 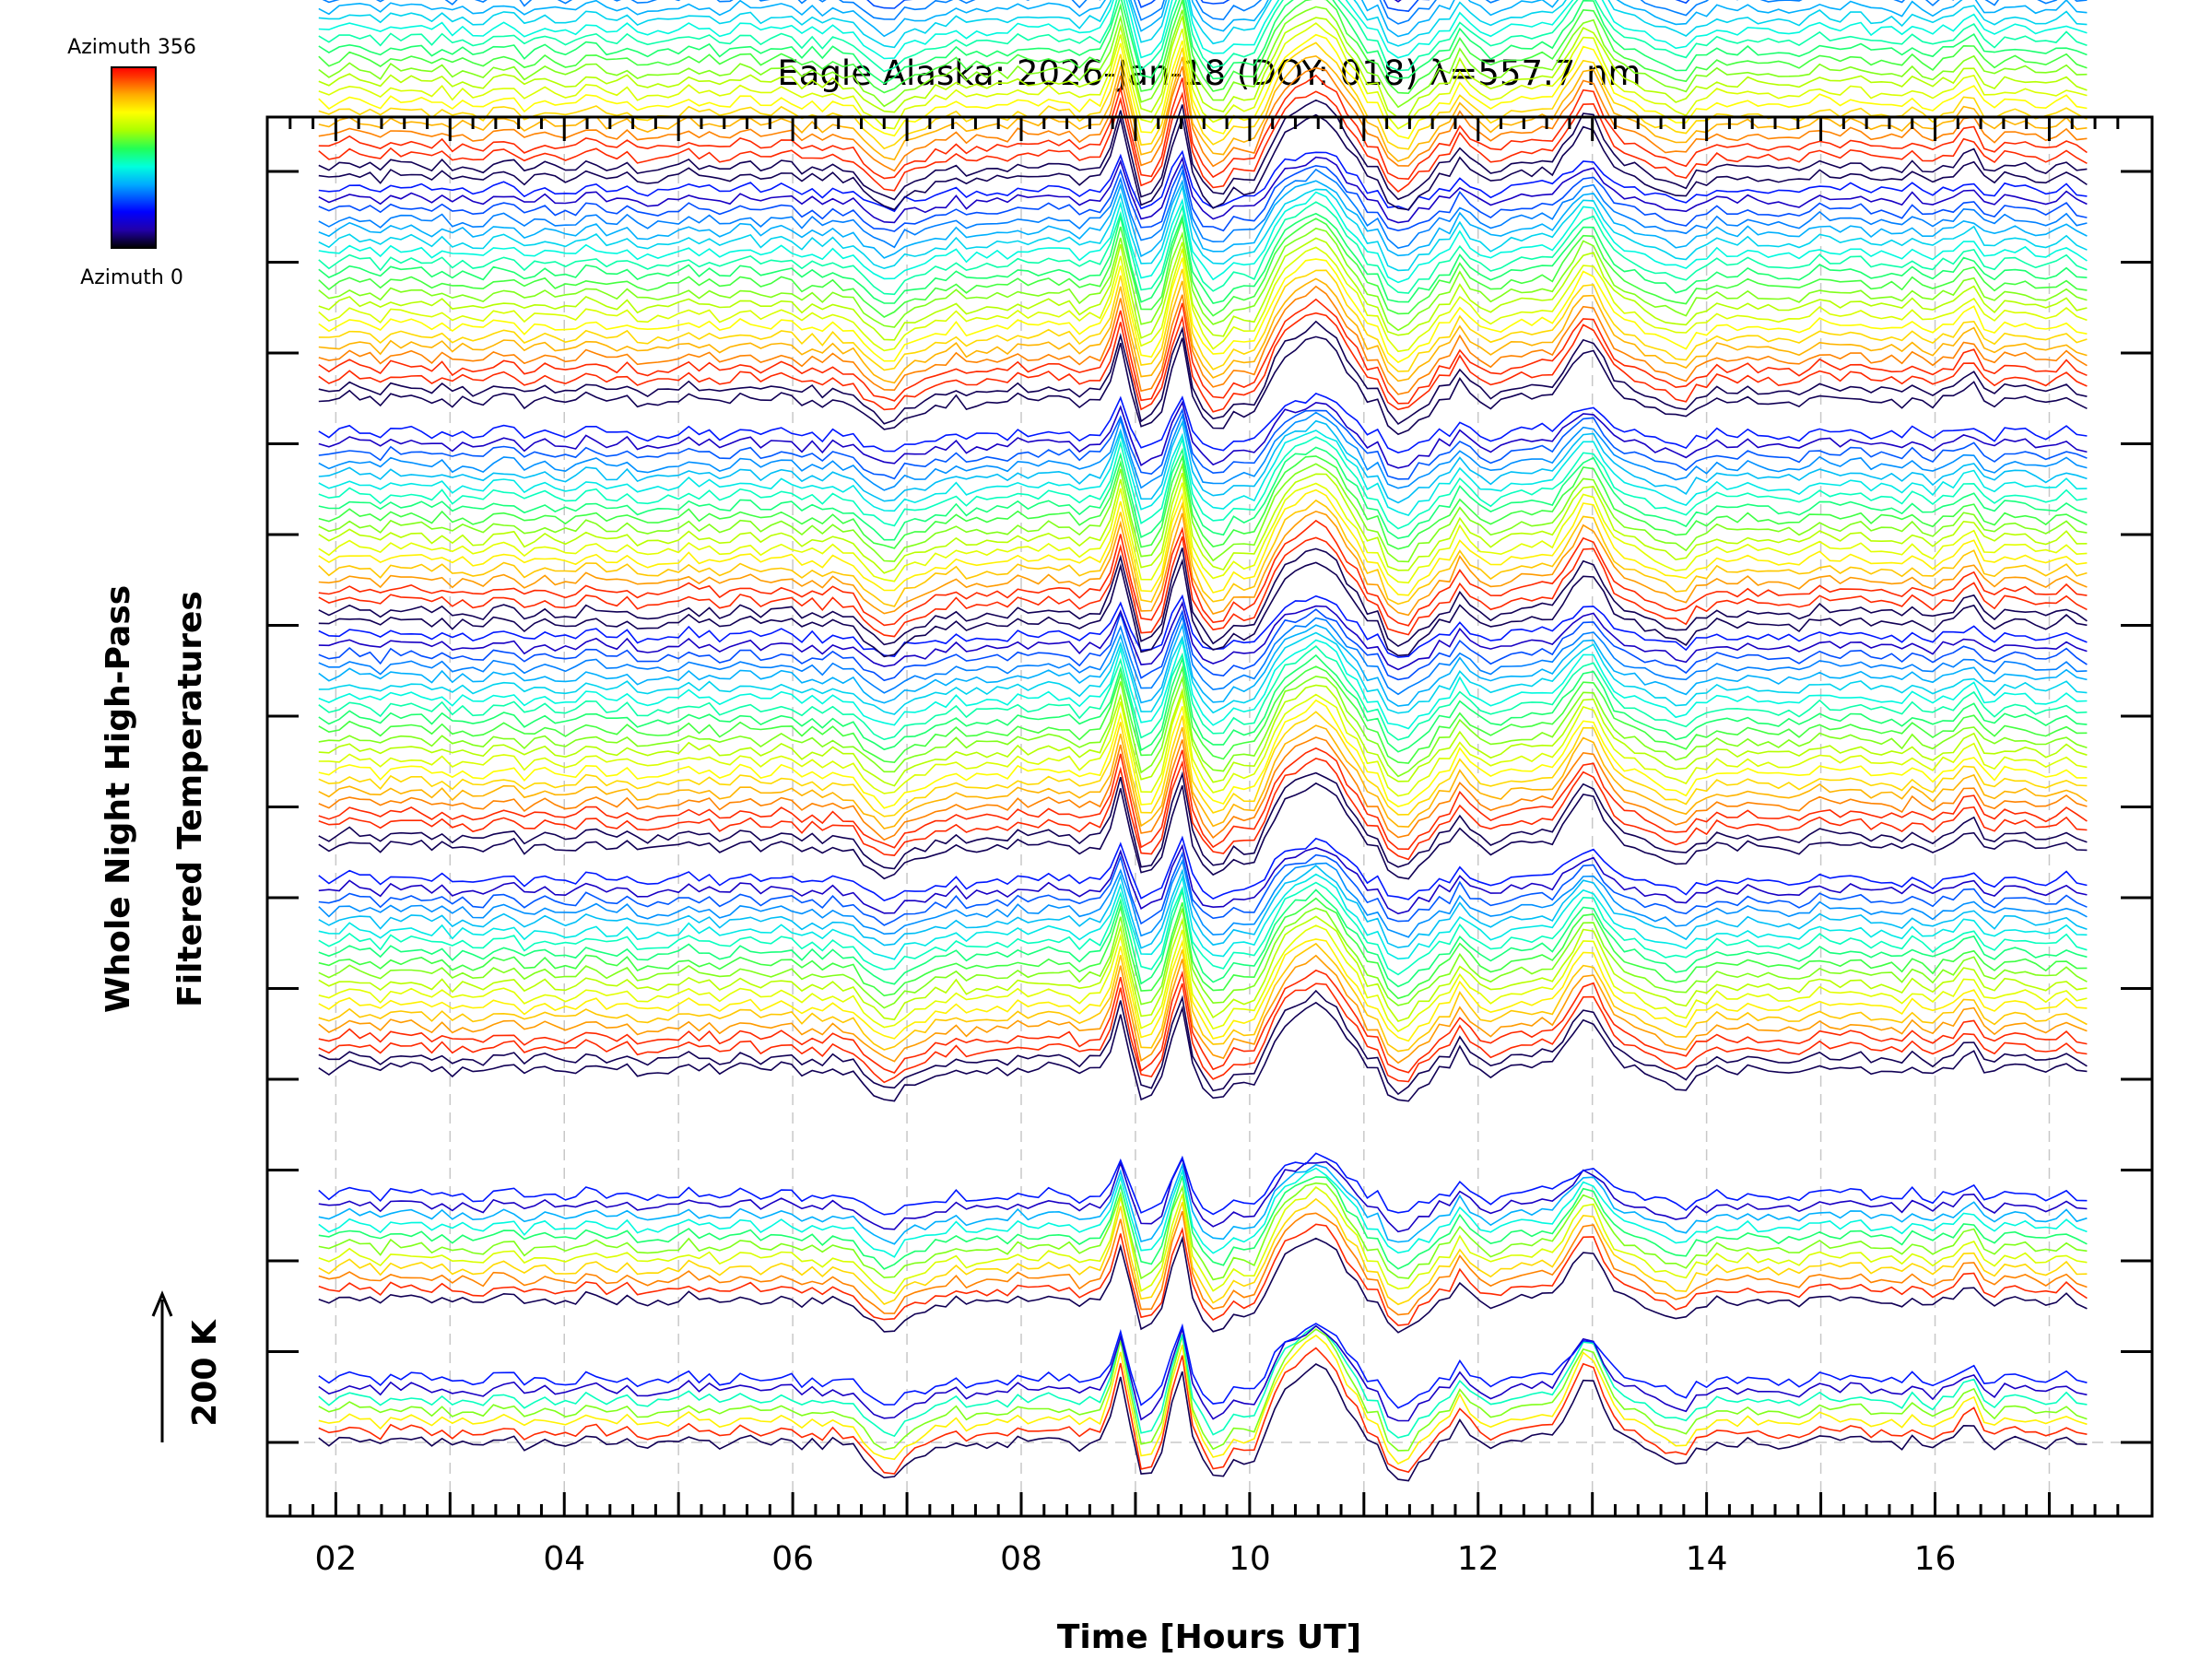 I want to click on x-axis-label: Time [Hours UT], so click(x=1209, y=1637).